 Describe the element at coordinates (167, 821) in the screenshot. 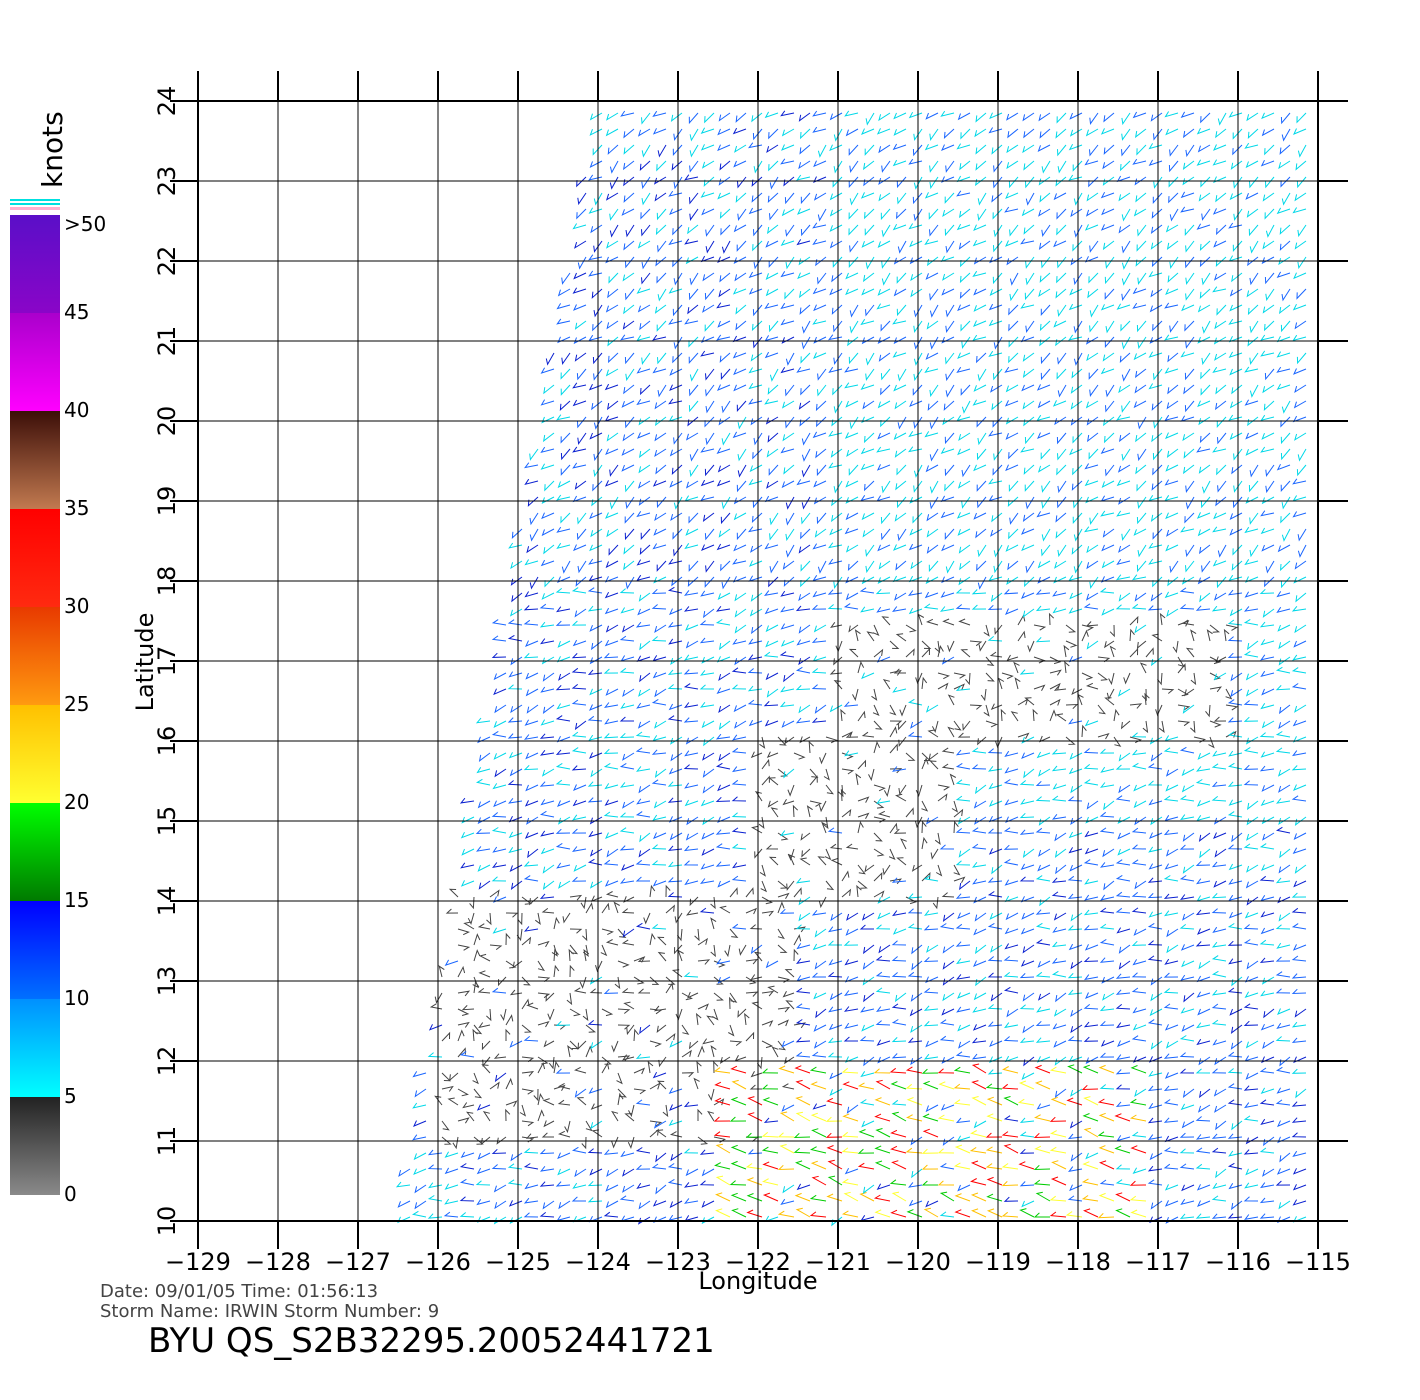

I see `y-tick-label: 15` at that location.